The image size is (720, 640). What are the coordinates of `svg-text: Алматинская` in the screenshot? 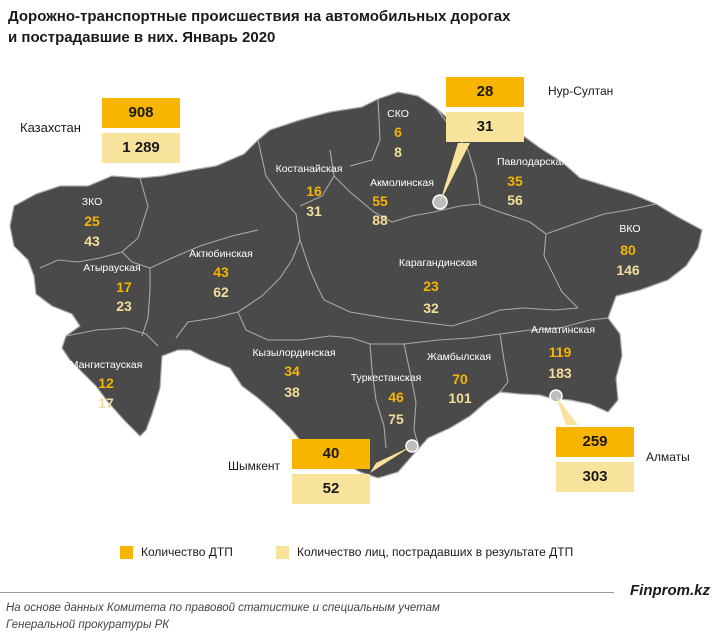 It's located at (563, 330).